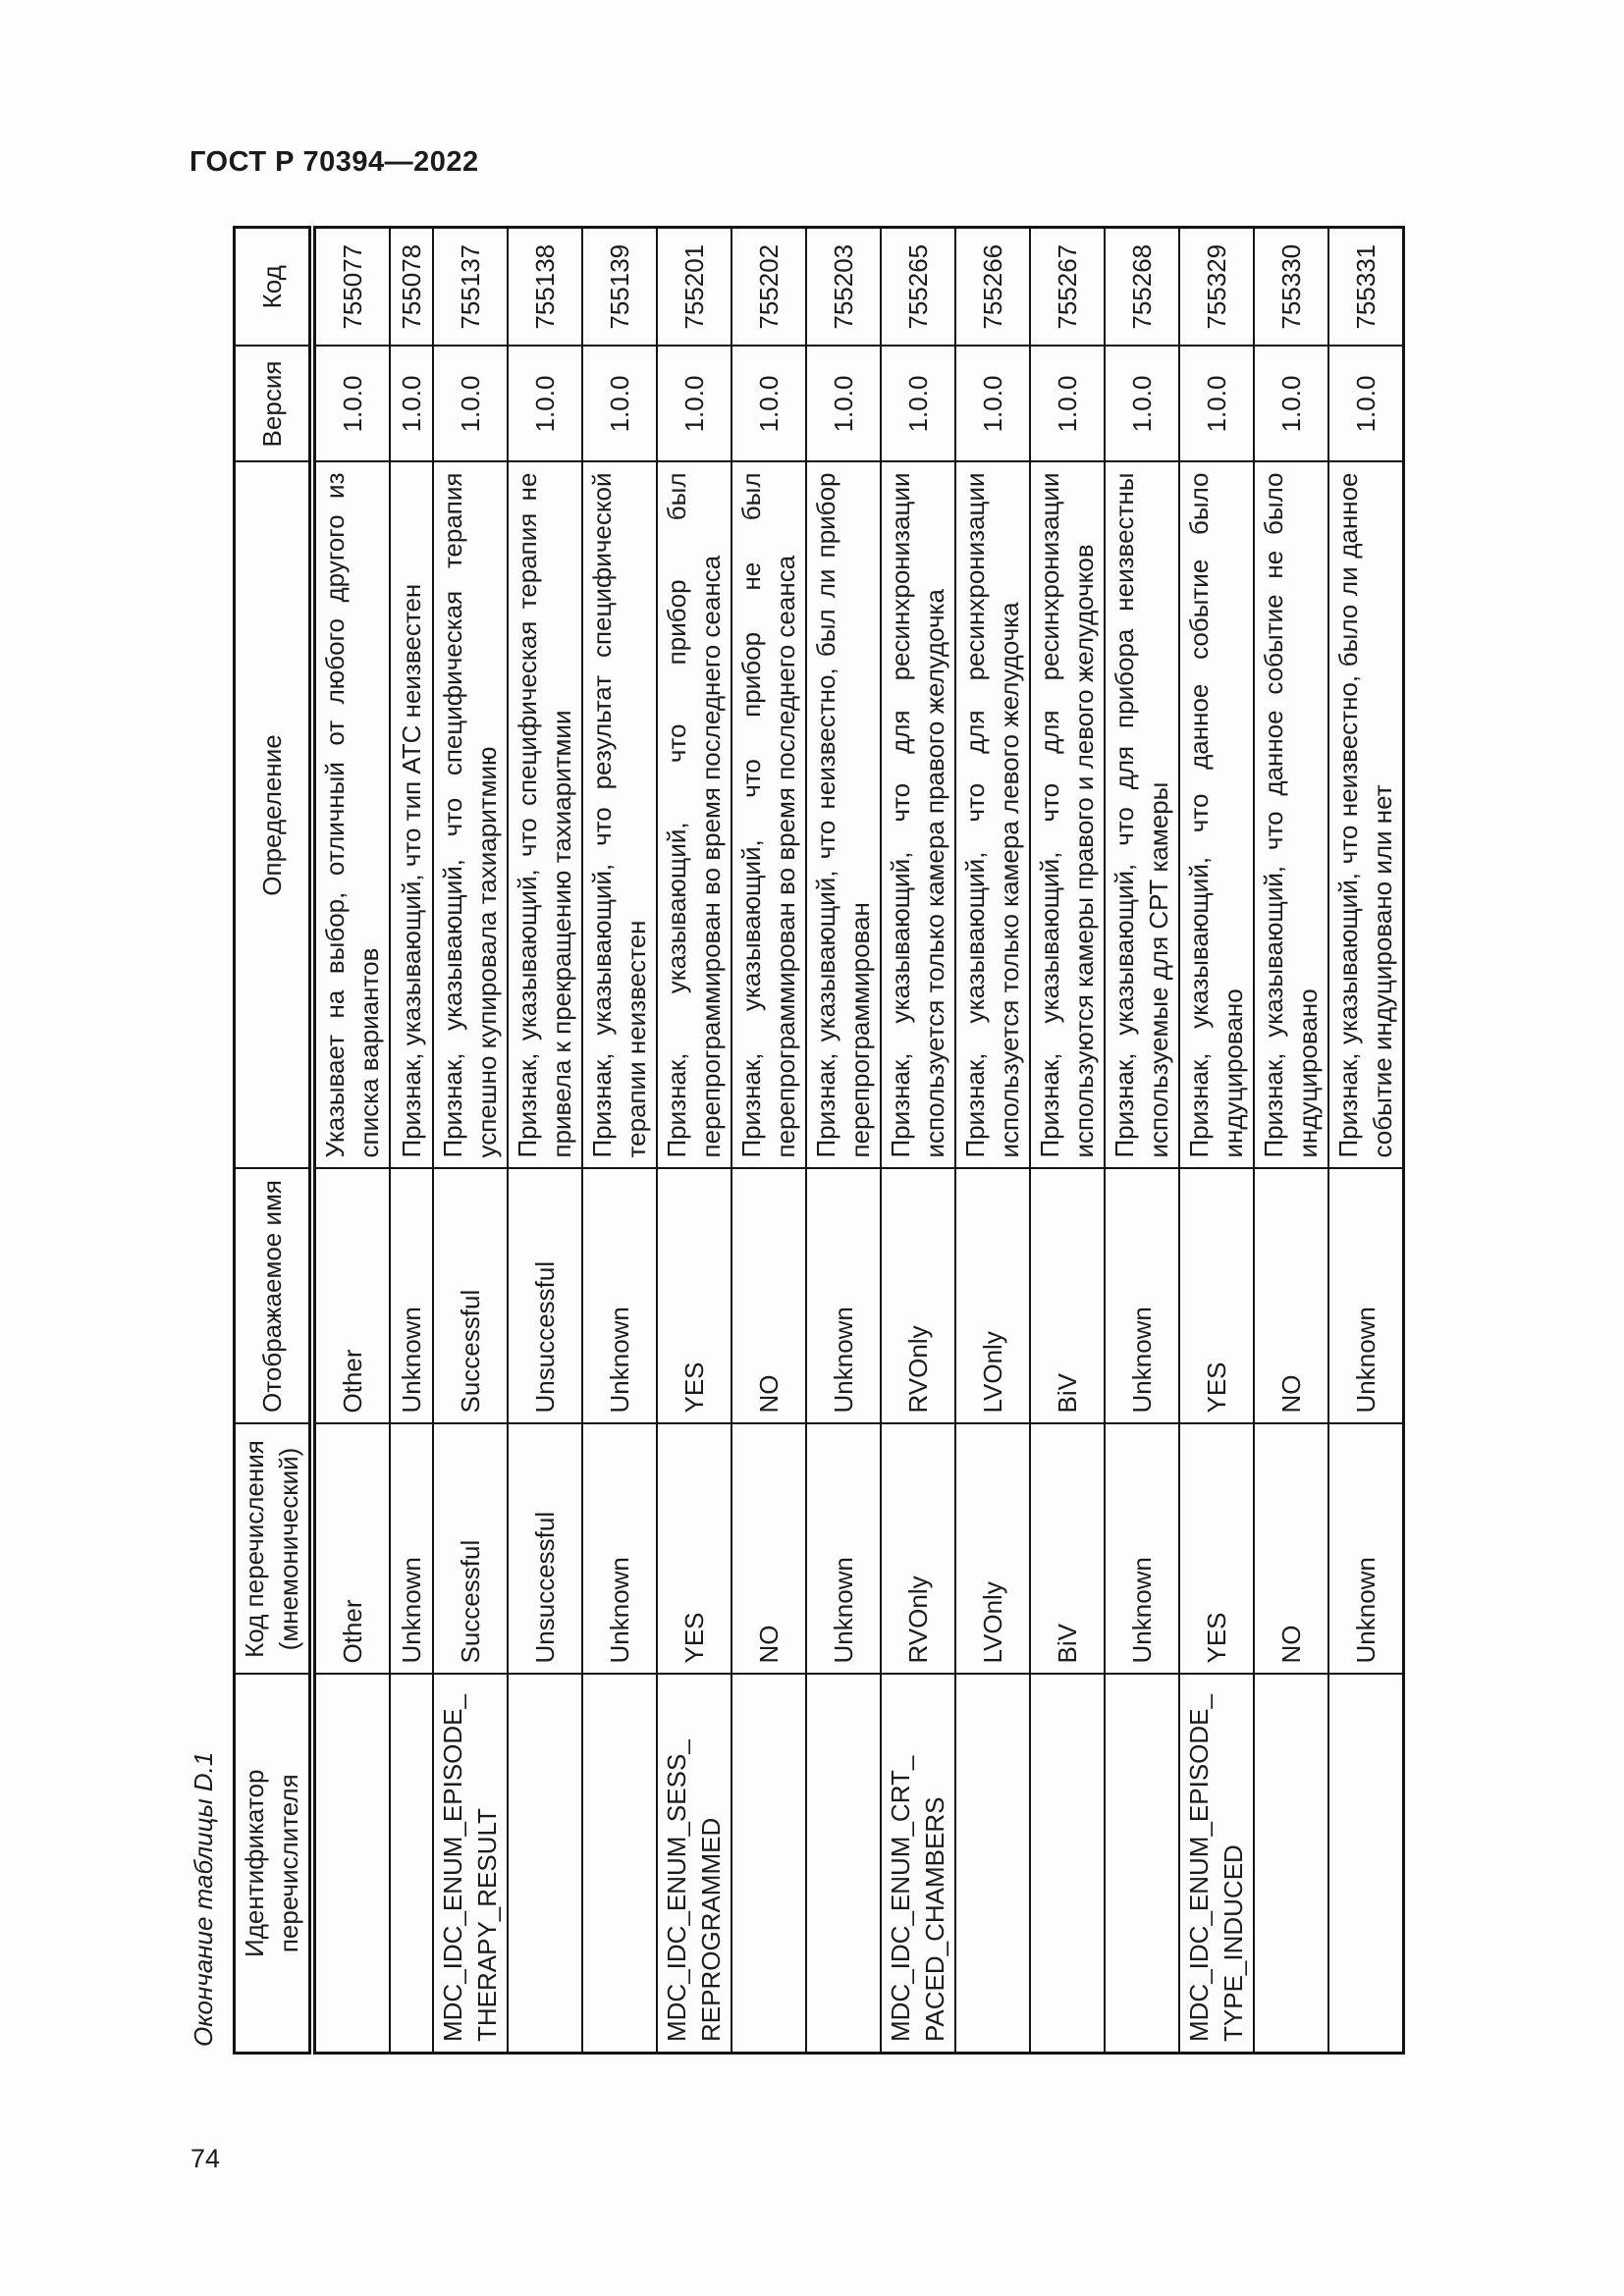  Describe the element at coordinates (918, 287) in the screenshot. I see `cell-code: 755265` at that location.